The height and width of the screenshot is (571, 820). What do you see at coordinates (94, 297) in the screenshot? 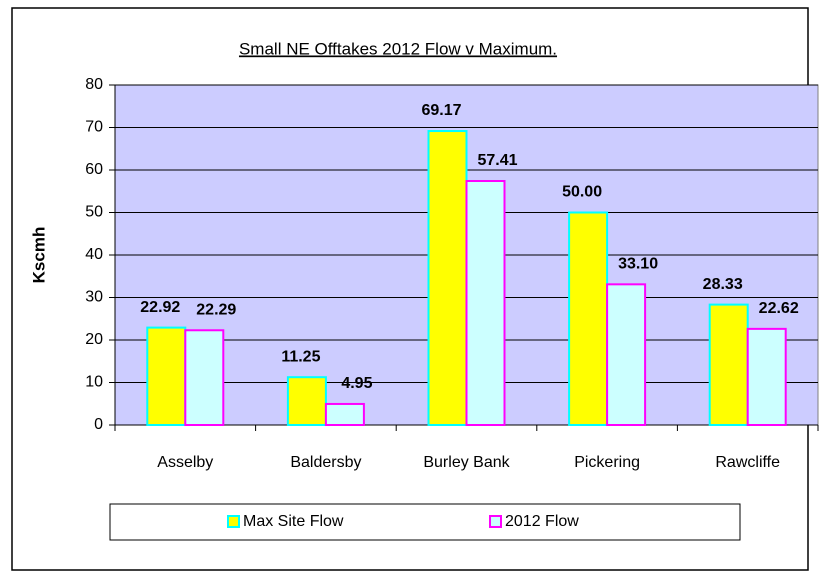
I see `y-tick-label: 30` at bounding box center [94, 297].